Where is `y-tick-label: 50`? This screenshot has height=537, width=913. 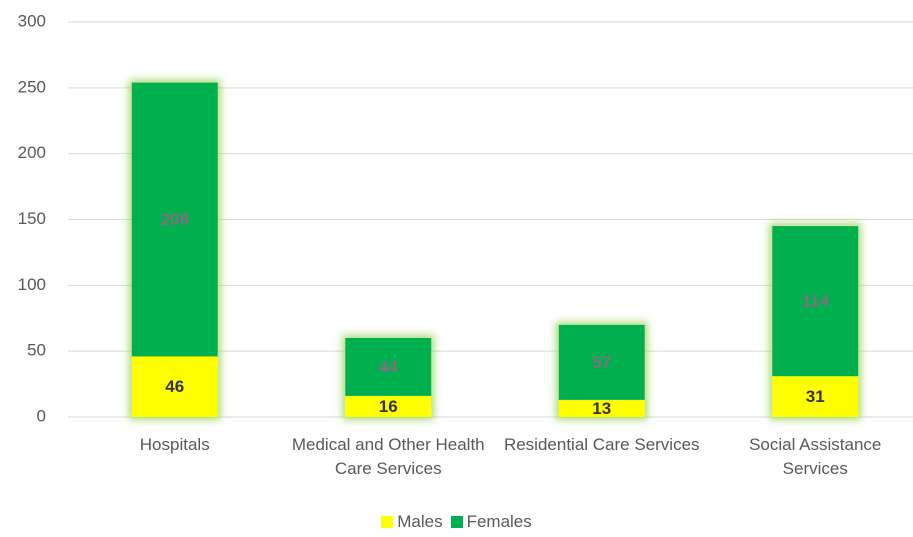
y-tick-label: 50 is located at coordinates (36, 350).